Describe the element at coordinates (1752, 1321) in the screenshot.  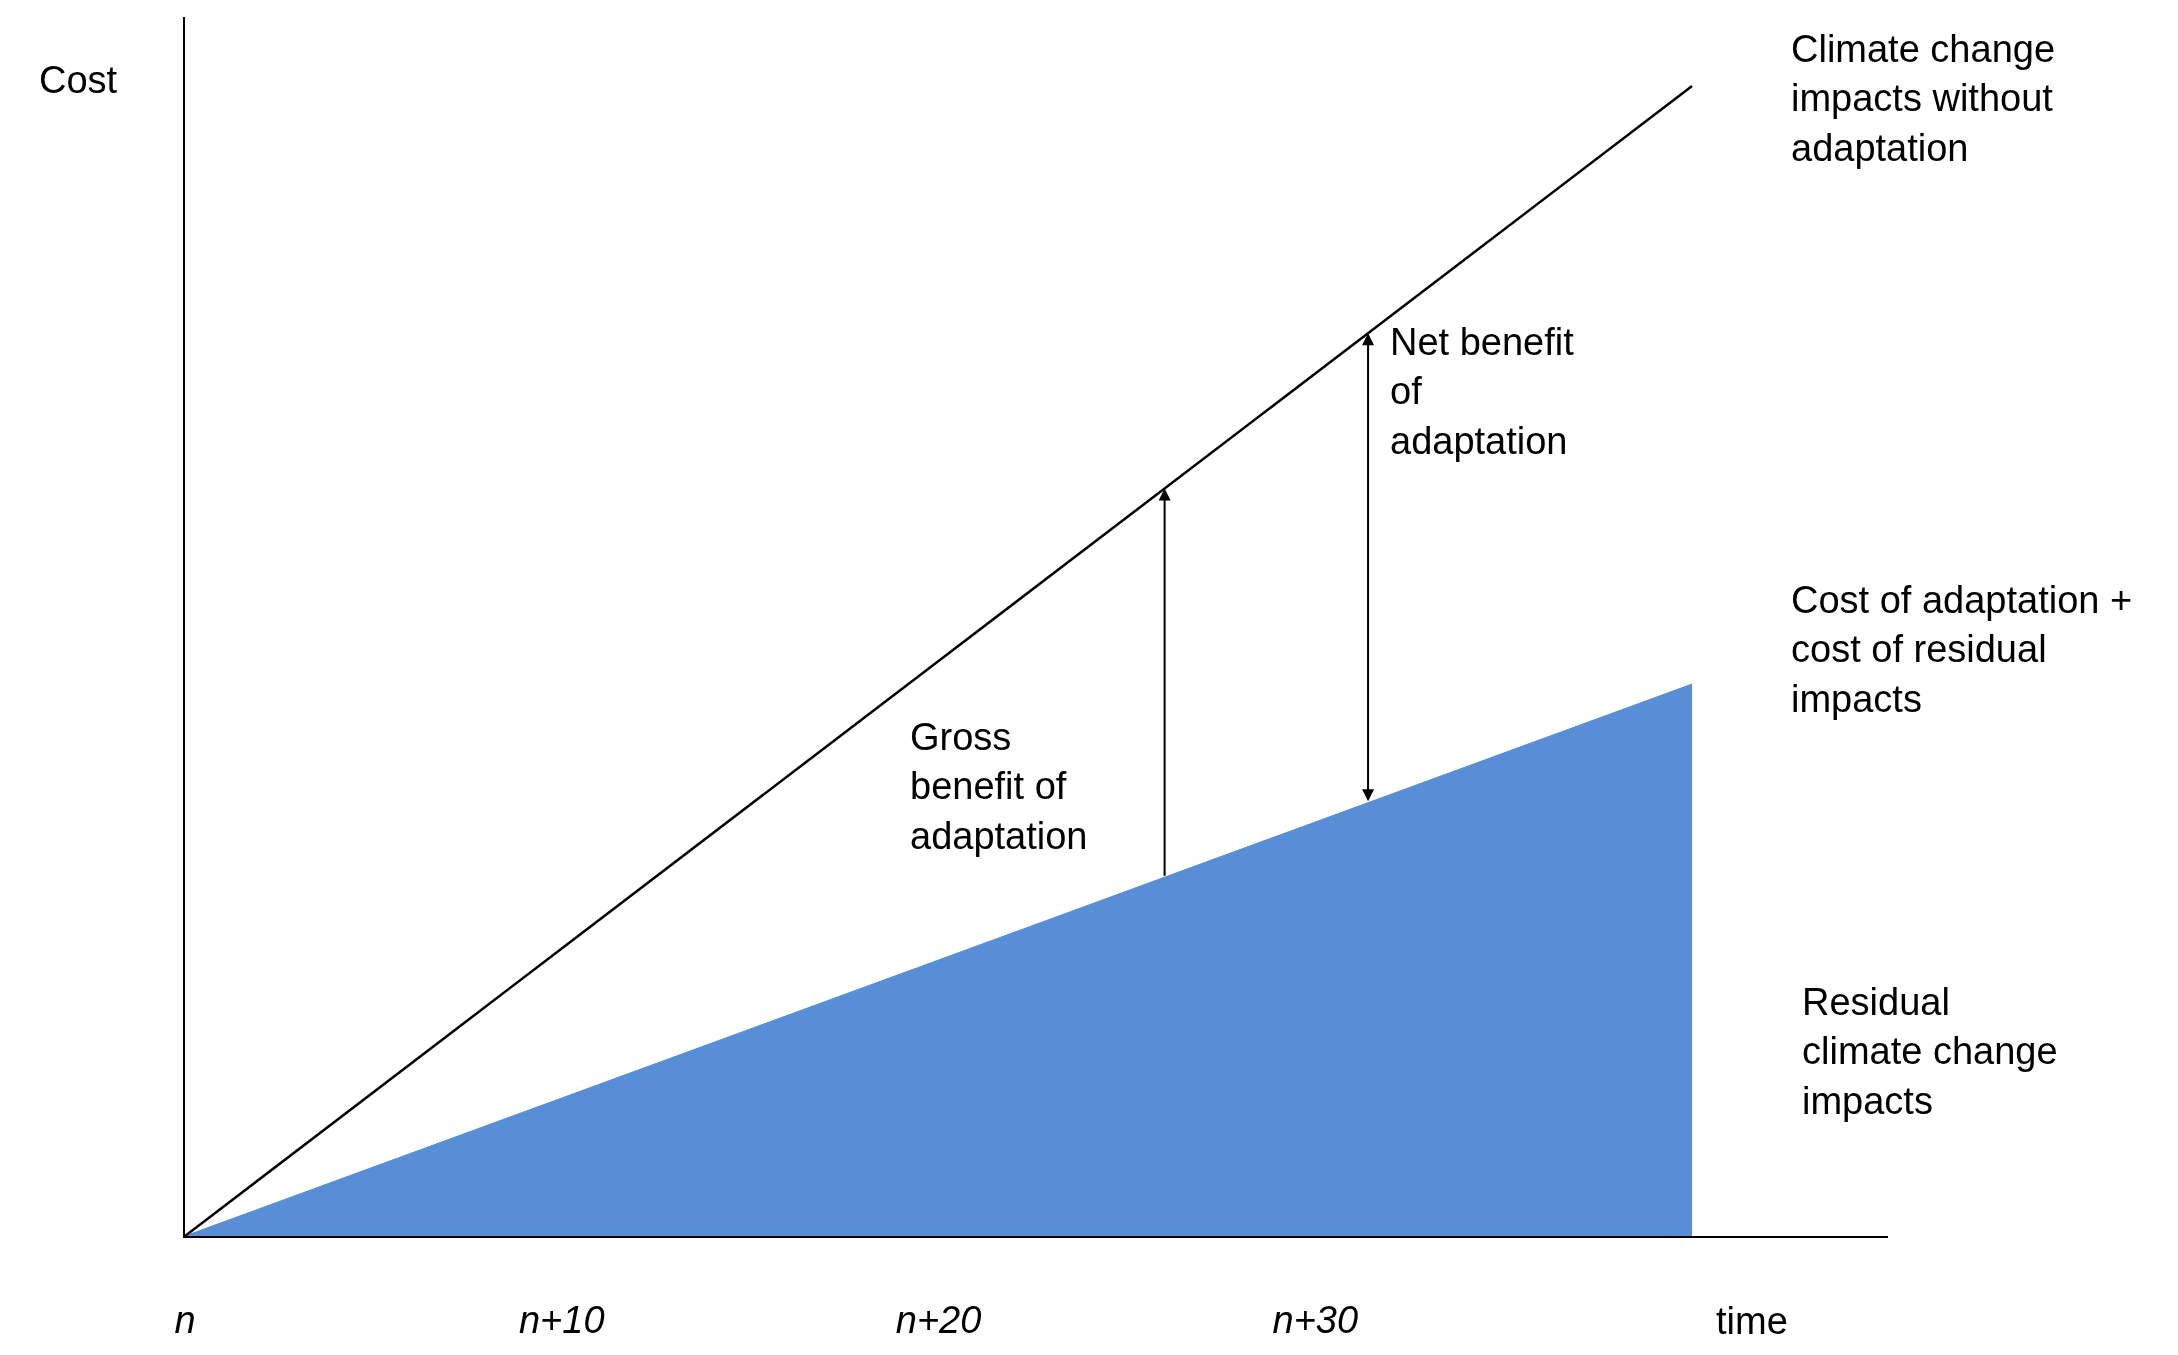
I see `x-axis-title: time` at that location.